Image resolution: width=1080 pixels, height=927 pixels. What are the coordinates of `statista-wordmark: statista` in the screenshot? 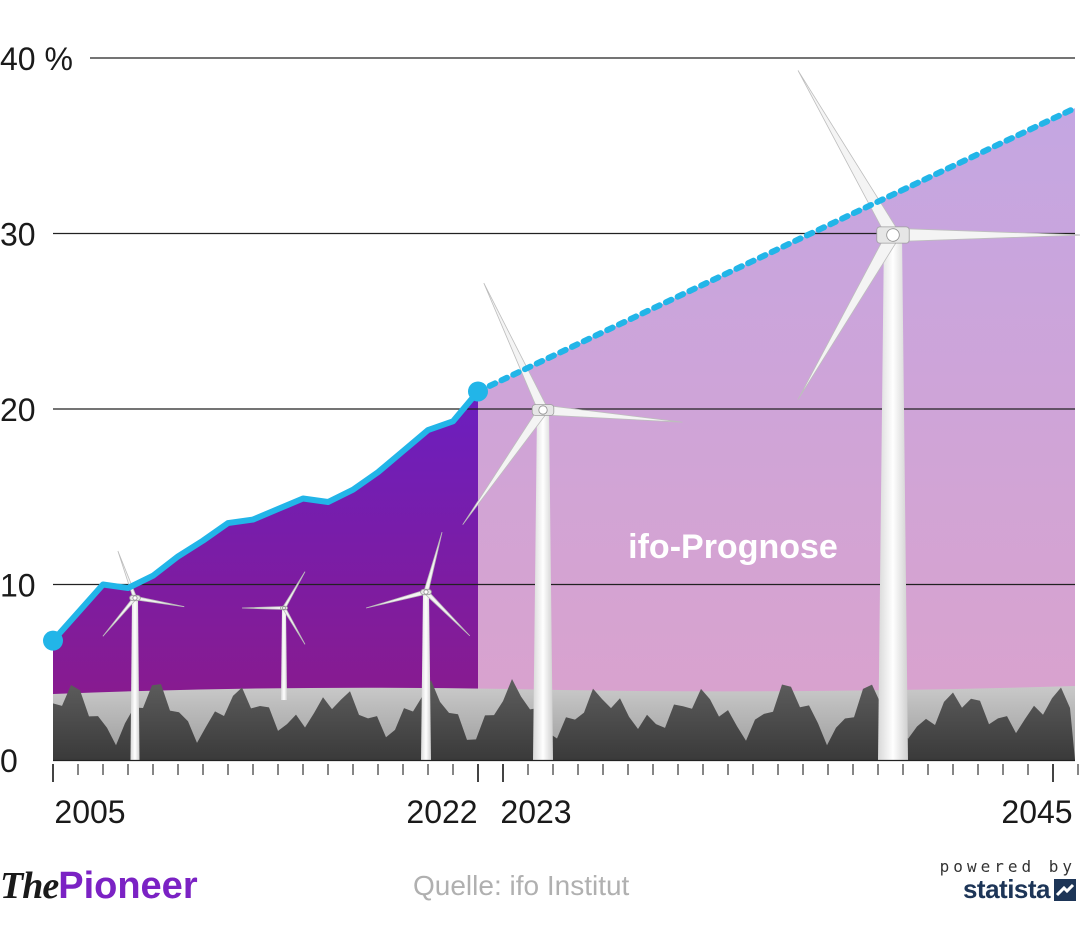 It's located at (1006, 889).